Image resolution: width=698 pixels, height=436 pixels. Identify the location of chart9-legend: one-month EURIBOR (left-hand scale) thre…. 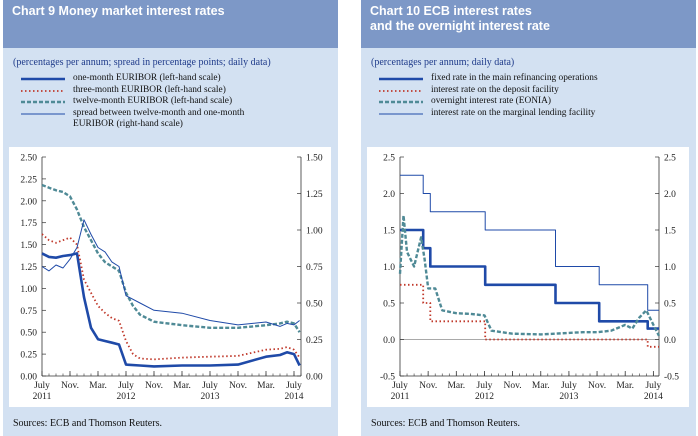
(173, 102).